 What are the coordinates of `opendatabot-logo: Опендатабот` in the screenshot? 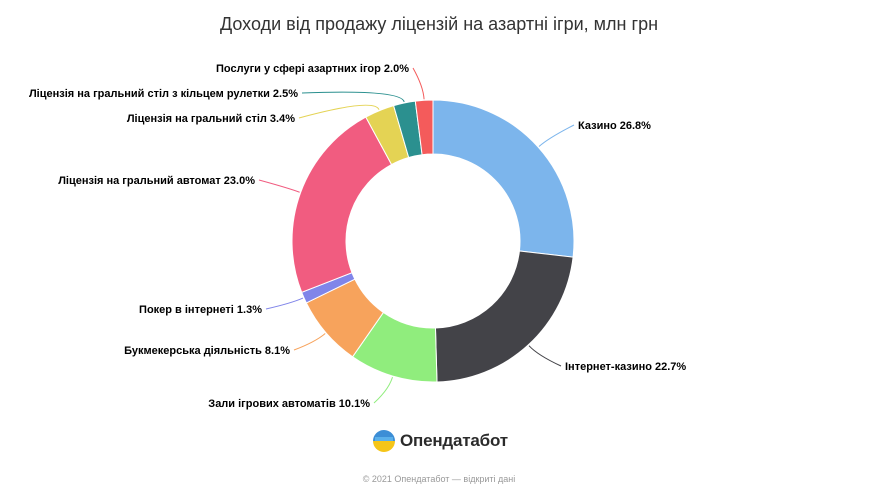 It's located at (440, 441).